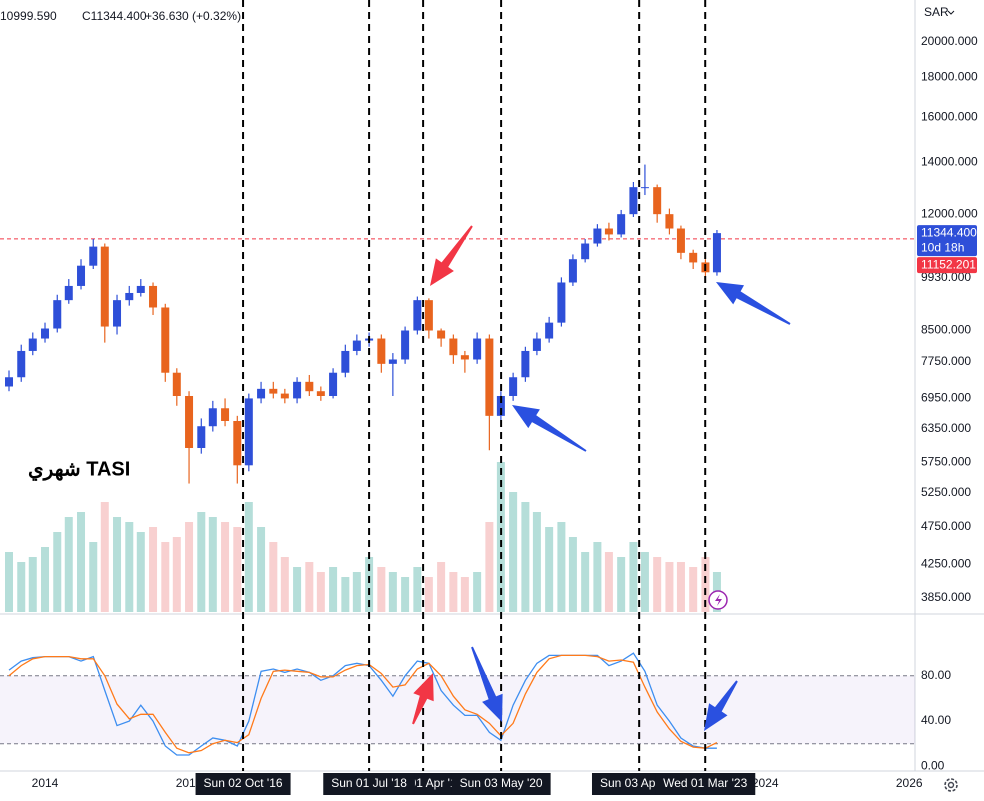 The height and width of the screenshot is (801, 984). Describe the element at coordinates (949, 116) in the screenshot. I see `y-tick-label: 16000.000` at that location.